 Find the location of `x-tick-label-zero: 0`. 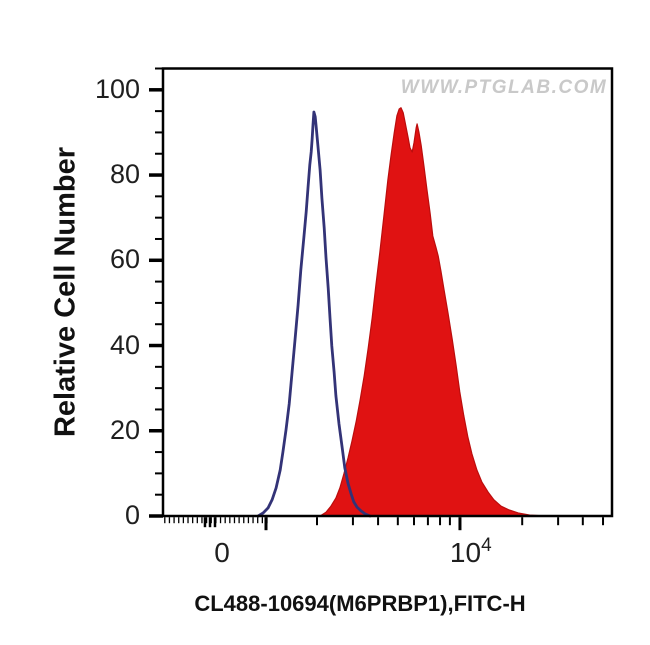

x-tick-label-zero: 0 is located at coordinates (222, 552).